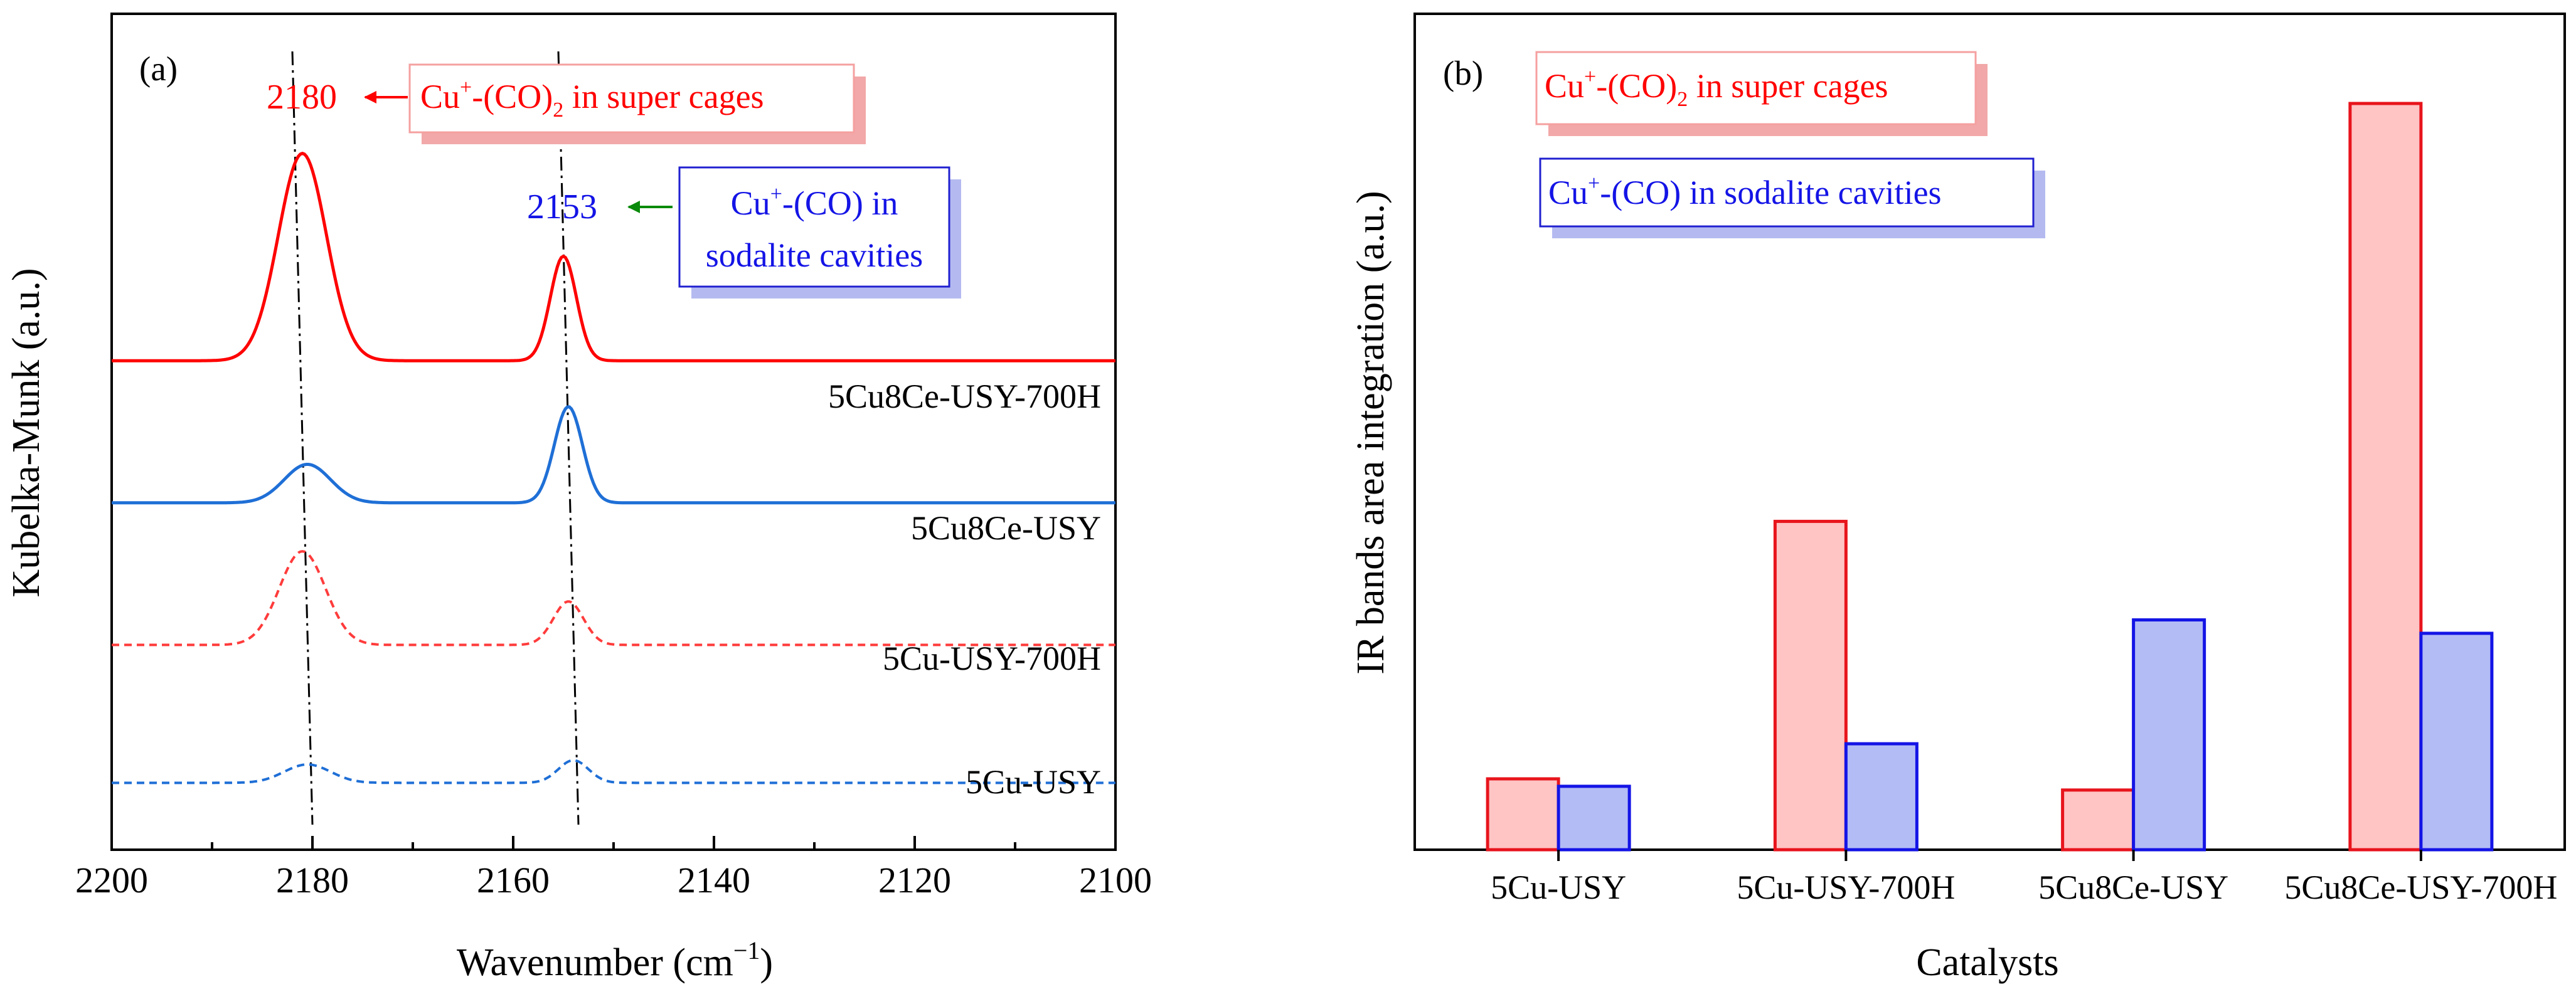  I want to click on peak1-box, so click(631, 98).